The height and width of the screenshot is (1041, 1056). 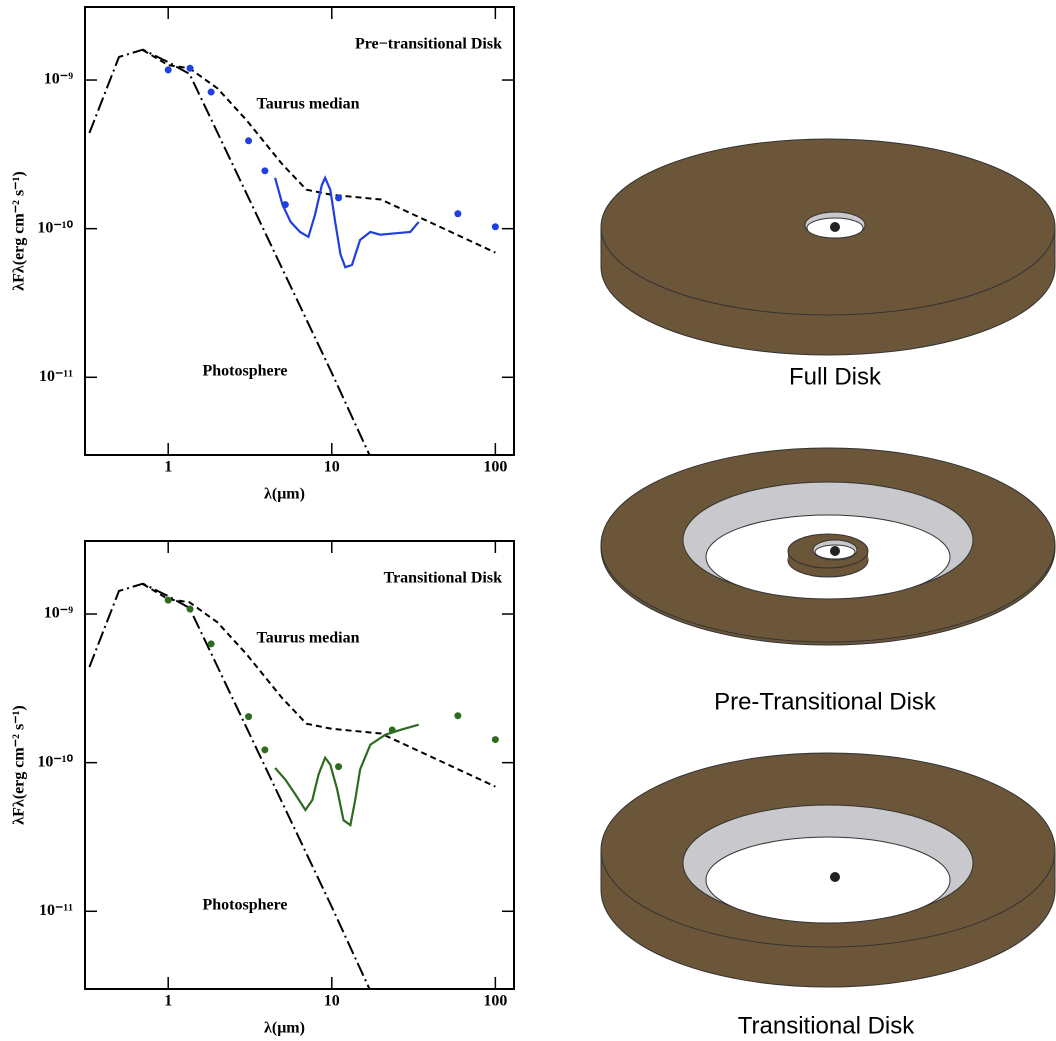 I want to click on disk-label: Transitional Disk, so click(x=826, y=1025).